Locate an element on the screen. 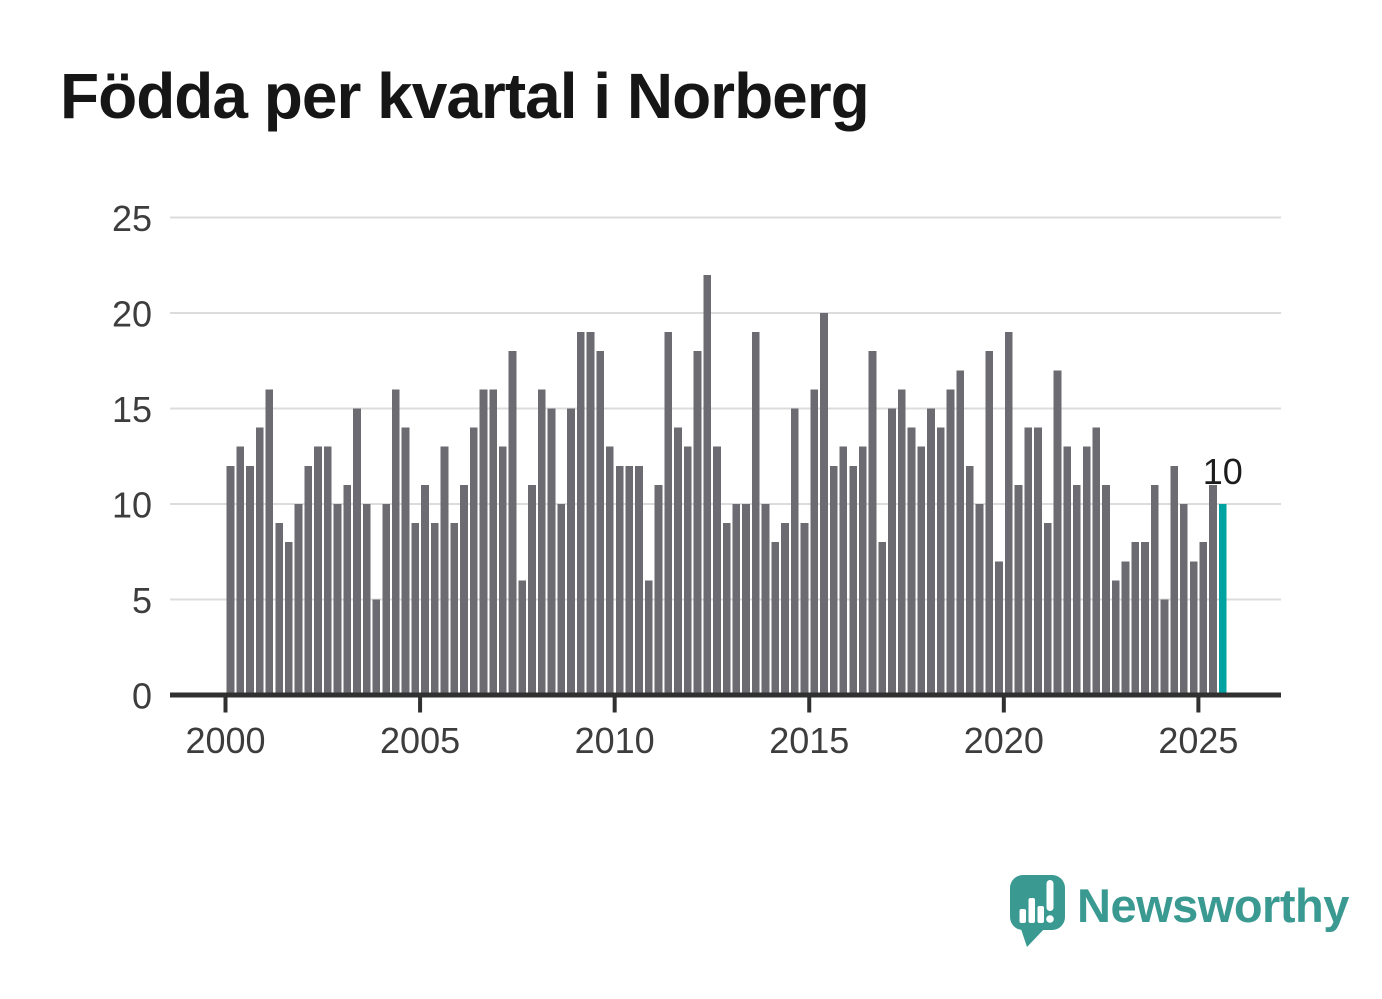 The width and height of the screenshot is (1382, 999). x-tick-label-2010: 2010 is located at coordinates (615, 740).